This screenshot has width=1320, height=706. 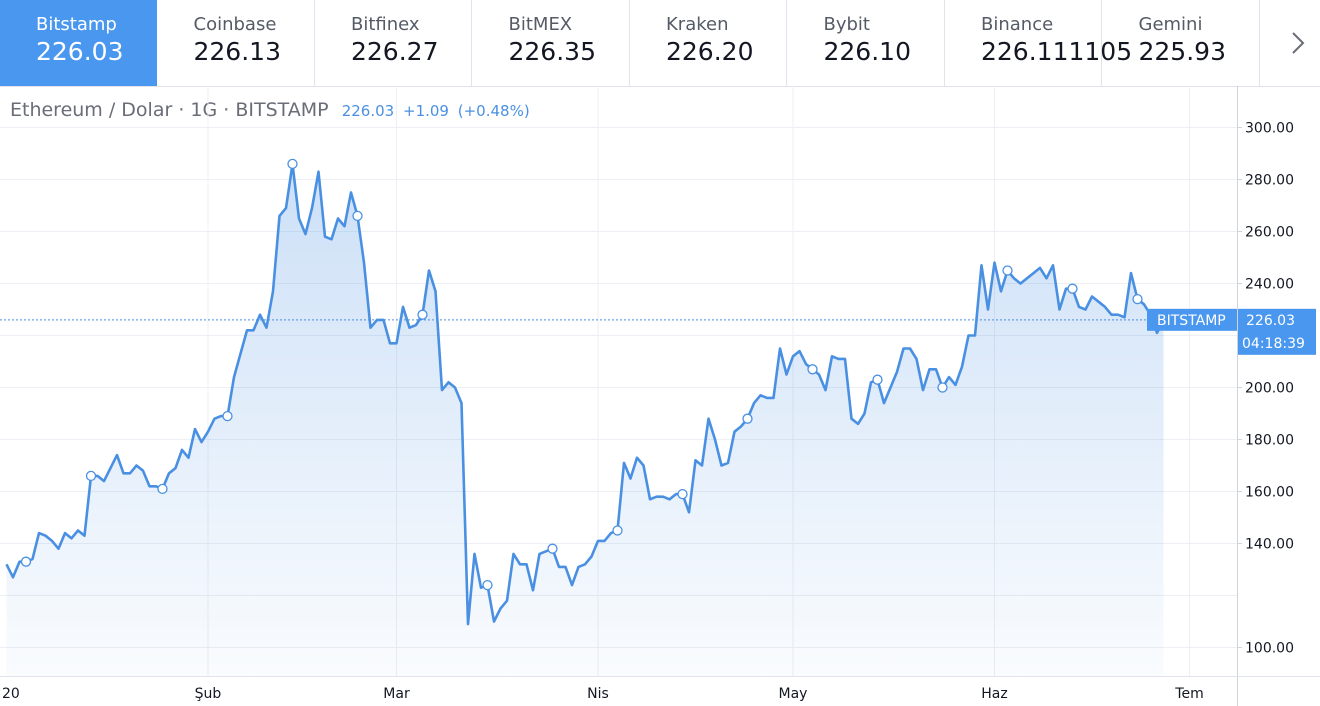 What do you see at coordinates (169, 110) in the screenshot?
I see `symbol-title: Ethereum / Dolar · 1G · BITSTAMP` at bounding box center [169, 110].